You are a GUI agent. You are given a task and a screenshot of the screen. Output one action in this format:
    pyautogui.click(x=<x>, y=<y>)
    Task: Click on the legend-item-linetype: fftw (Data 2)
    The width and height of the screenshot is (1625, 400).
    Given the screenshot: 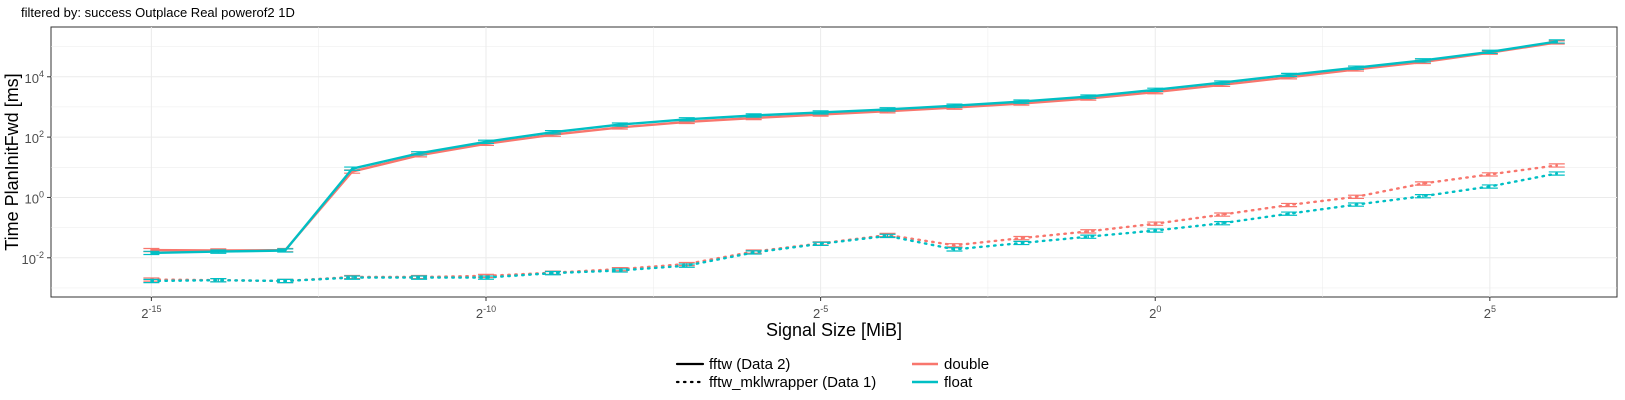 What is the action you would take?
    pyautogui.click(x=732, y=364)
    